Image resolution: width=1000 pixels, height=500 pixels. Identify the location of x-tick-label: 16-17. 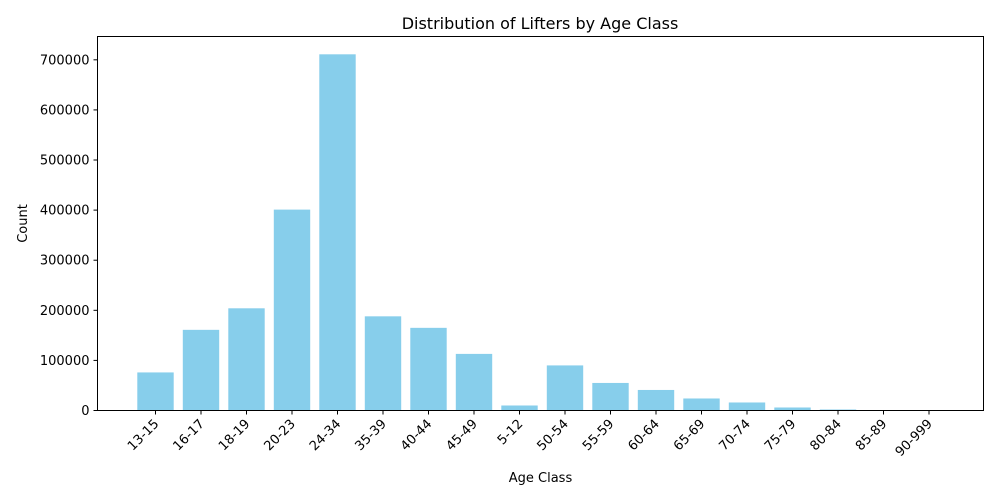
(189, 435).